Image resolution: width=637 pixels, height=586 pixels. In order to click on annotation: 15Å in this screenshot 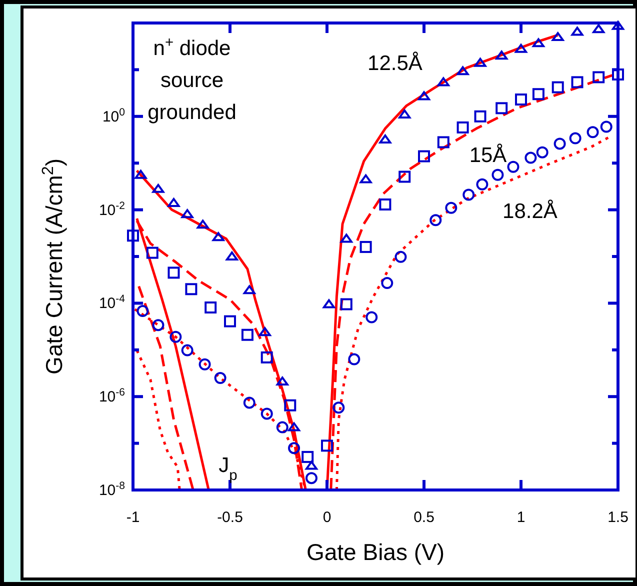, I will do `click(488, 155)`.